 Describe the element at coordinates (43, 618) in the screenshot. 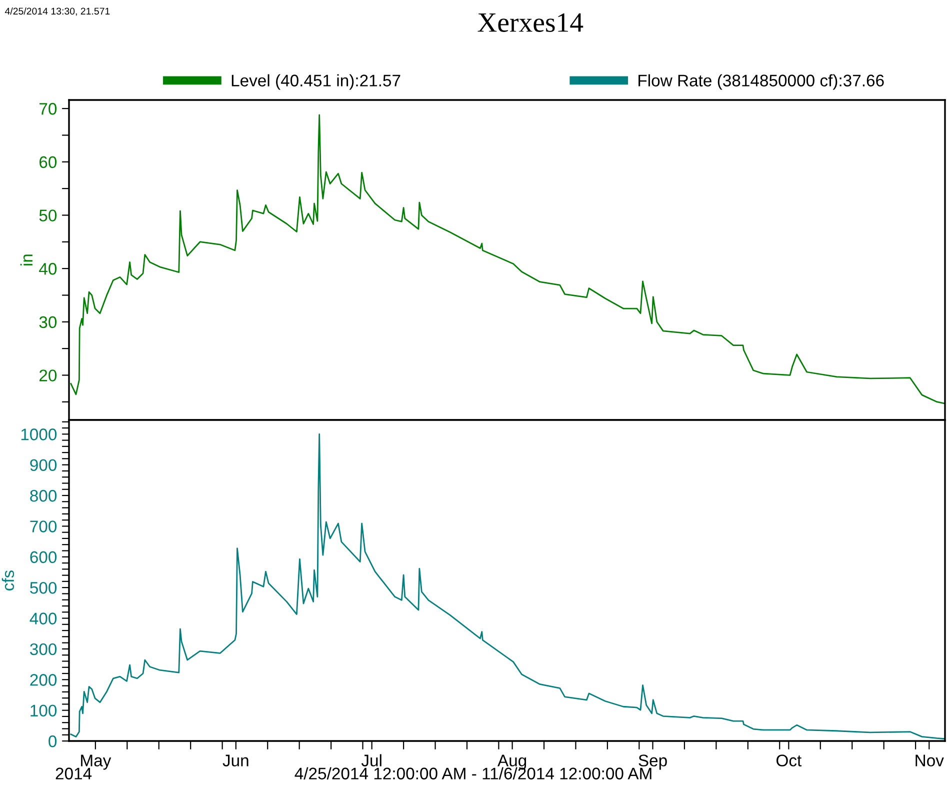

I see `y-tick-label: 400` at that location.